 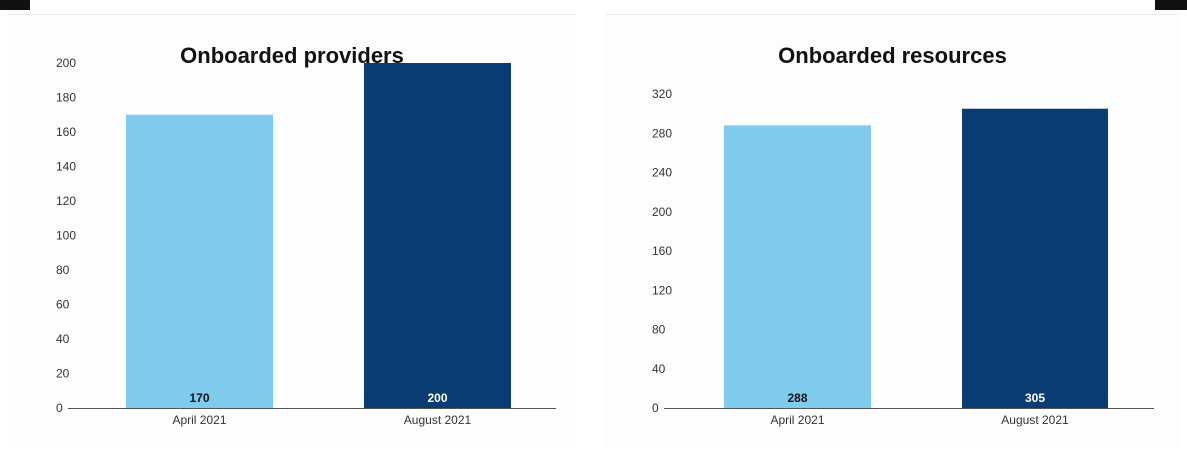 I want to click on y-tick-label: 100, so click(x=66, y=236).